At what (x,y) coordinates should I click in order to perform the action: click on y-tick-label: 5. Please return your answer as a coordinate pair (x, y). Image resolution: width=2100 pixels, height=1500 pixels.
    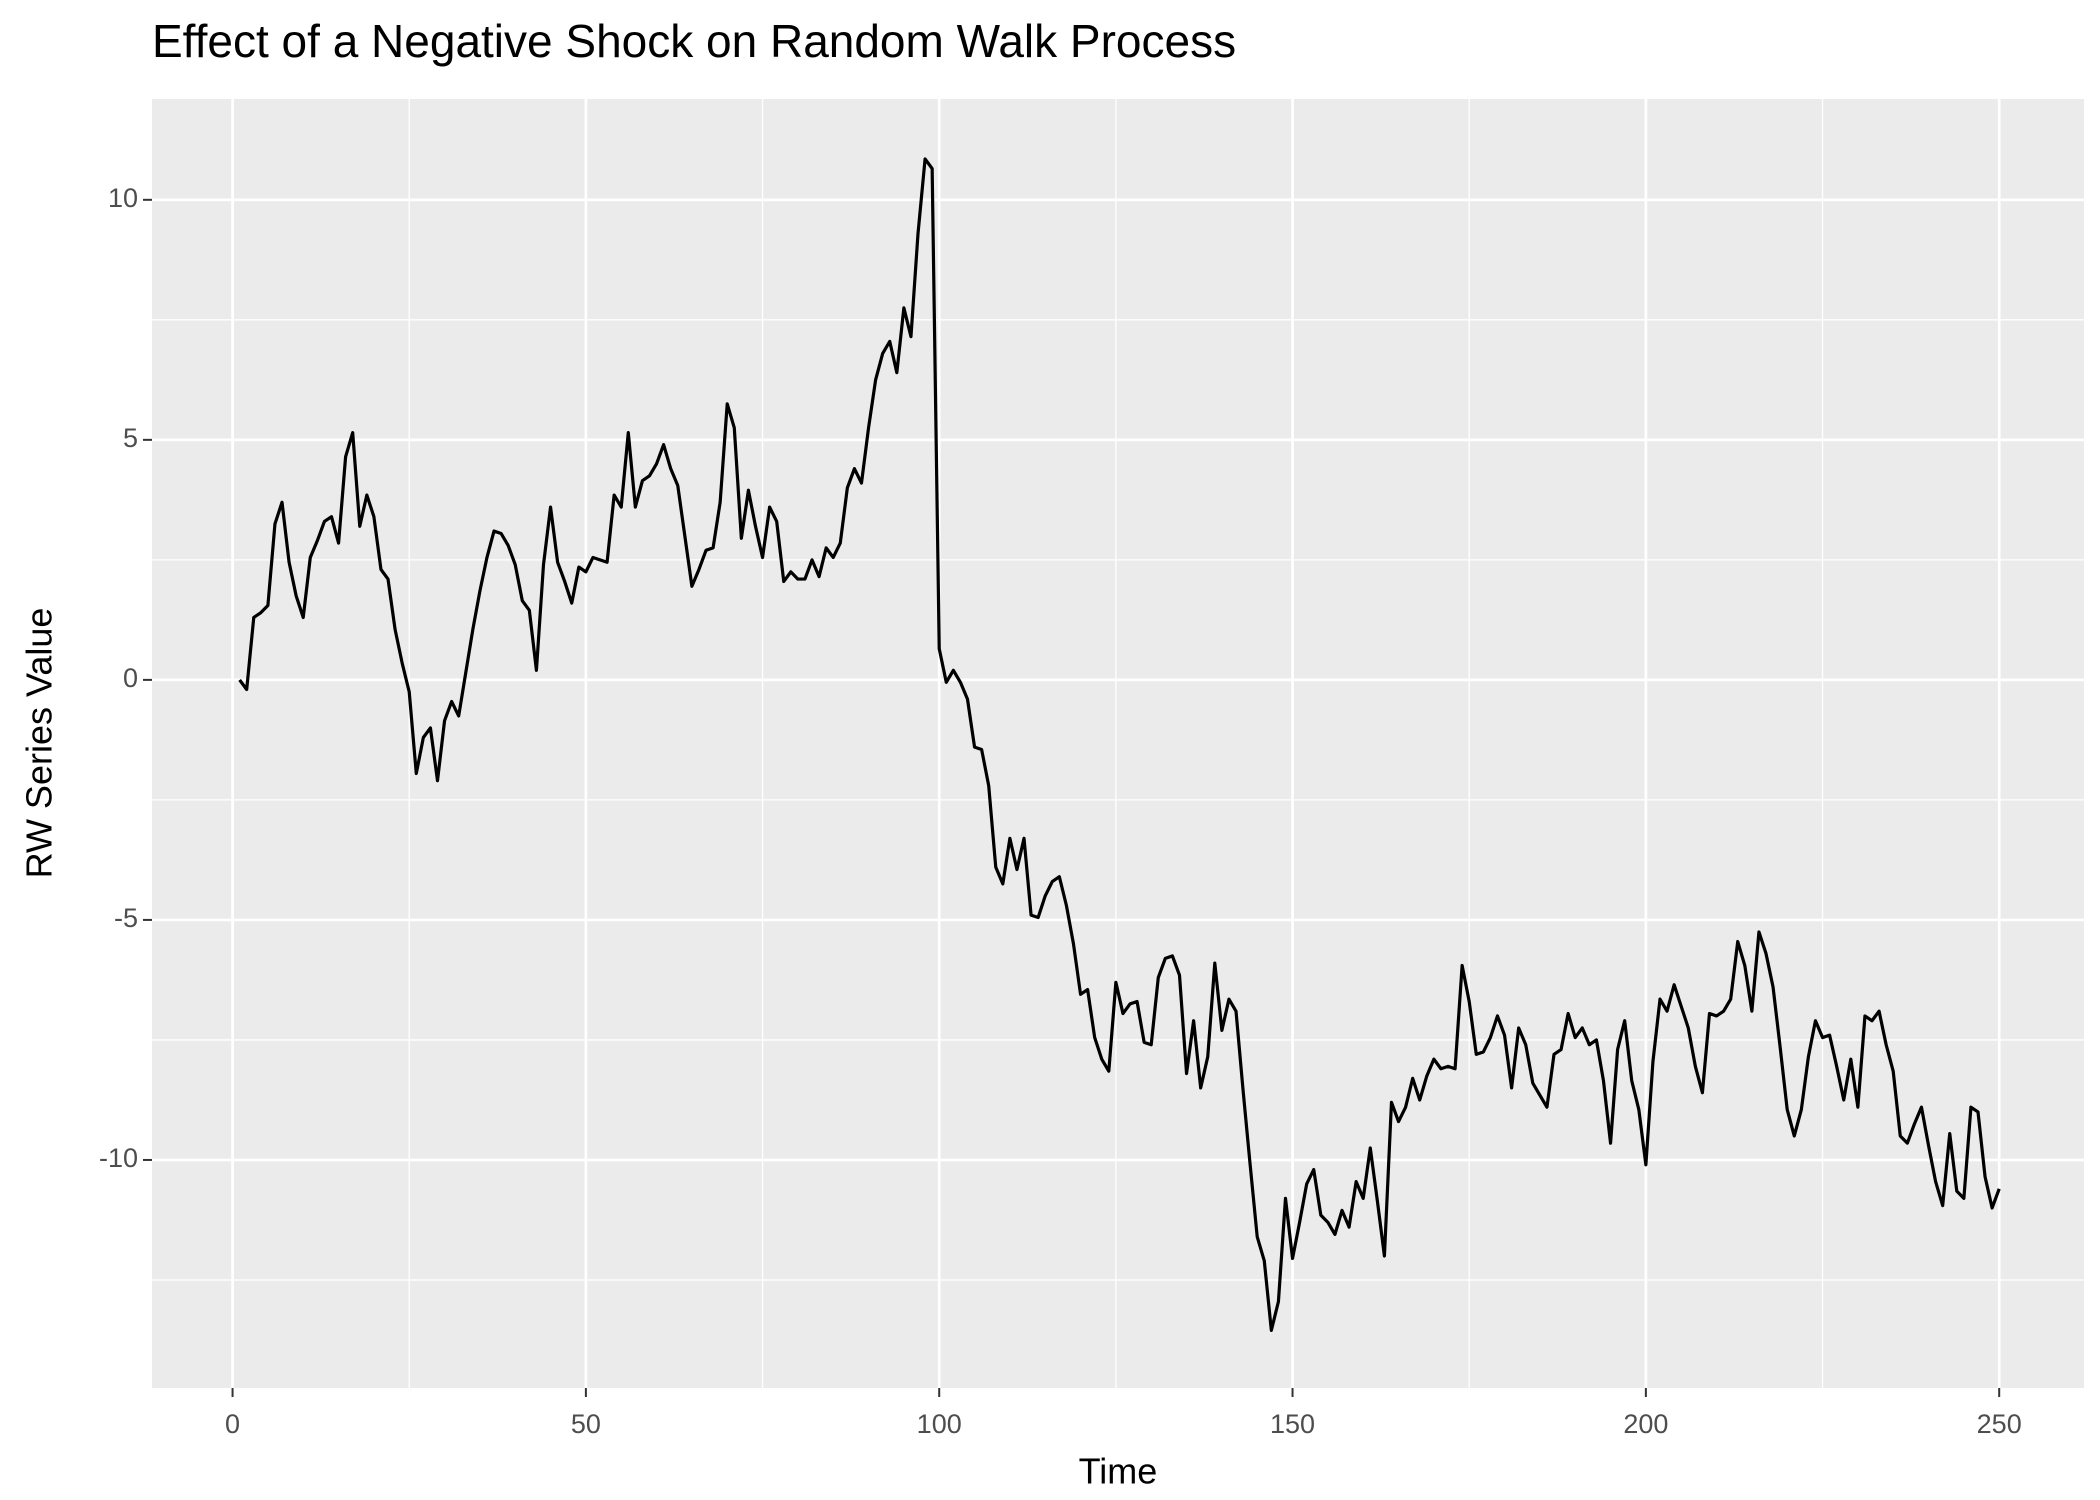
    Looking at the image, I should click on (130, 438).